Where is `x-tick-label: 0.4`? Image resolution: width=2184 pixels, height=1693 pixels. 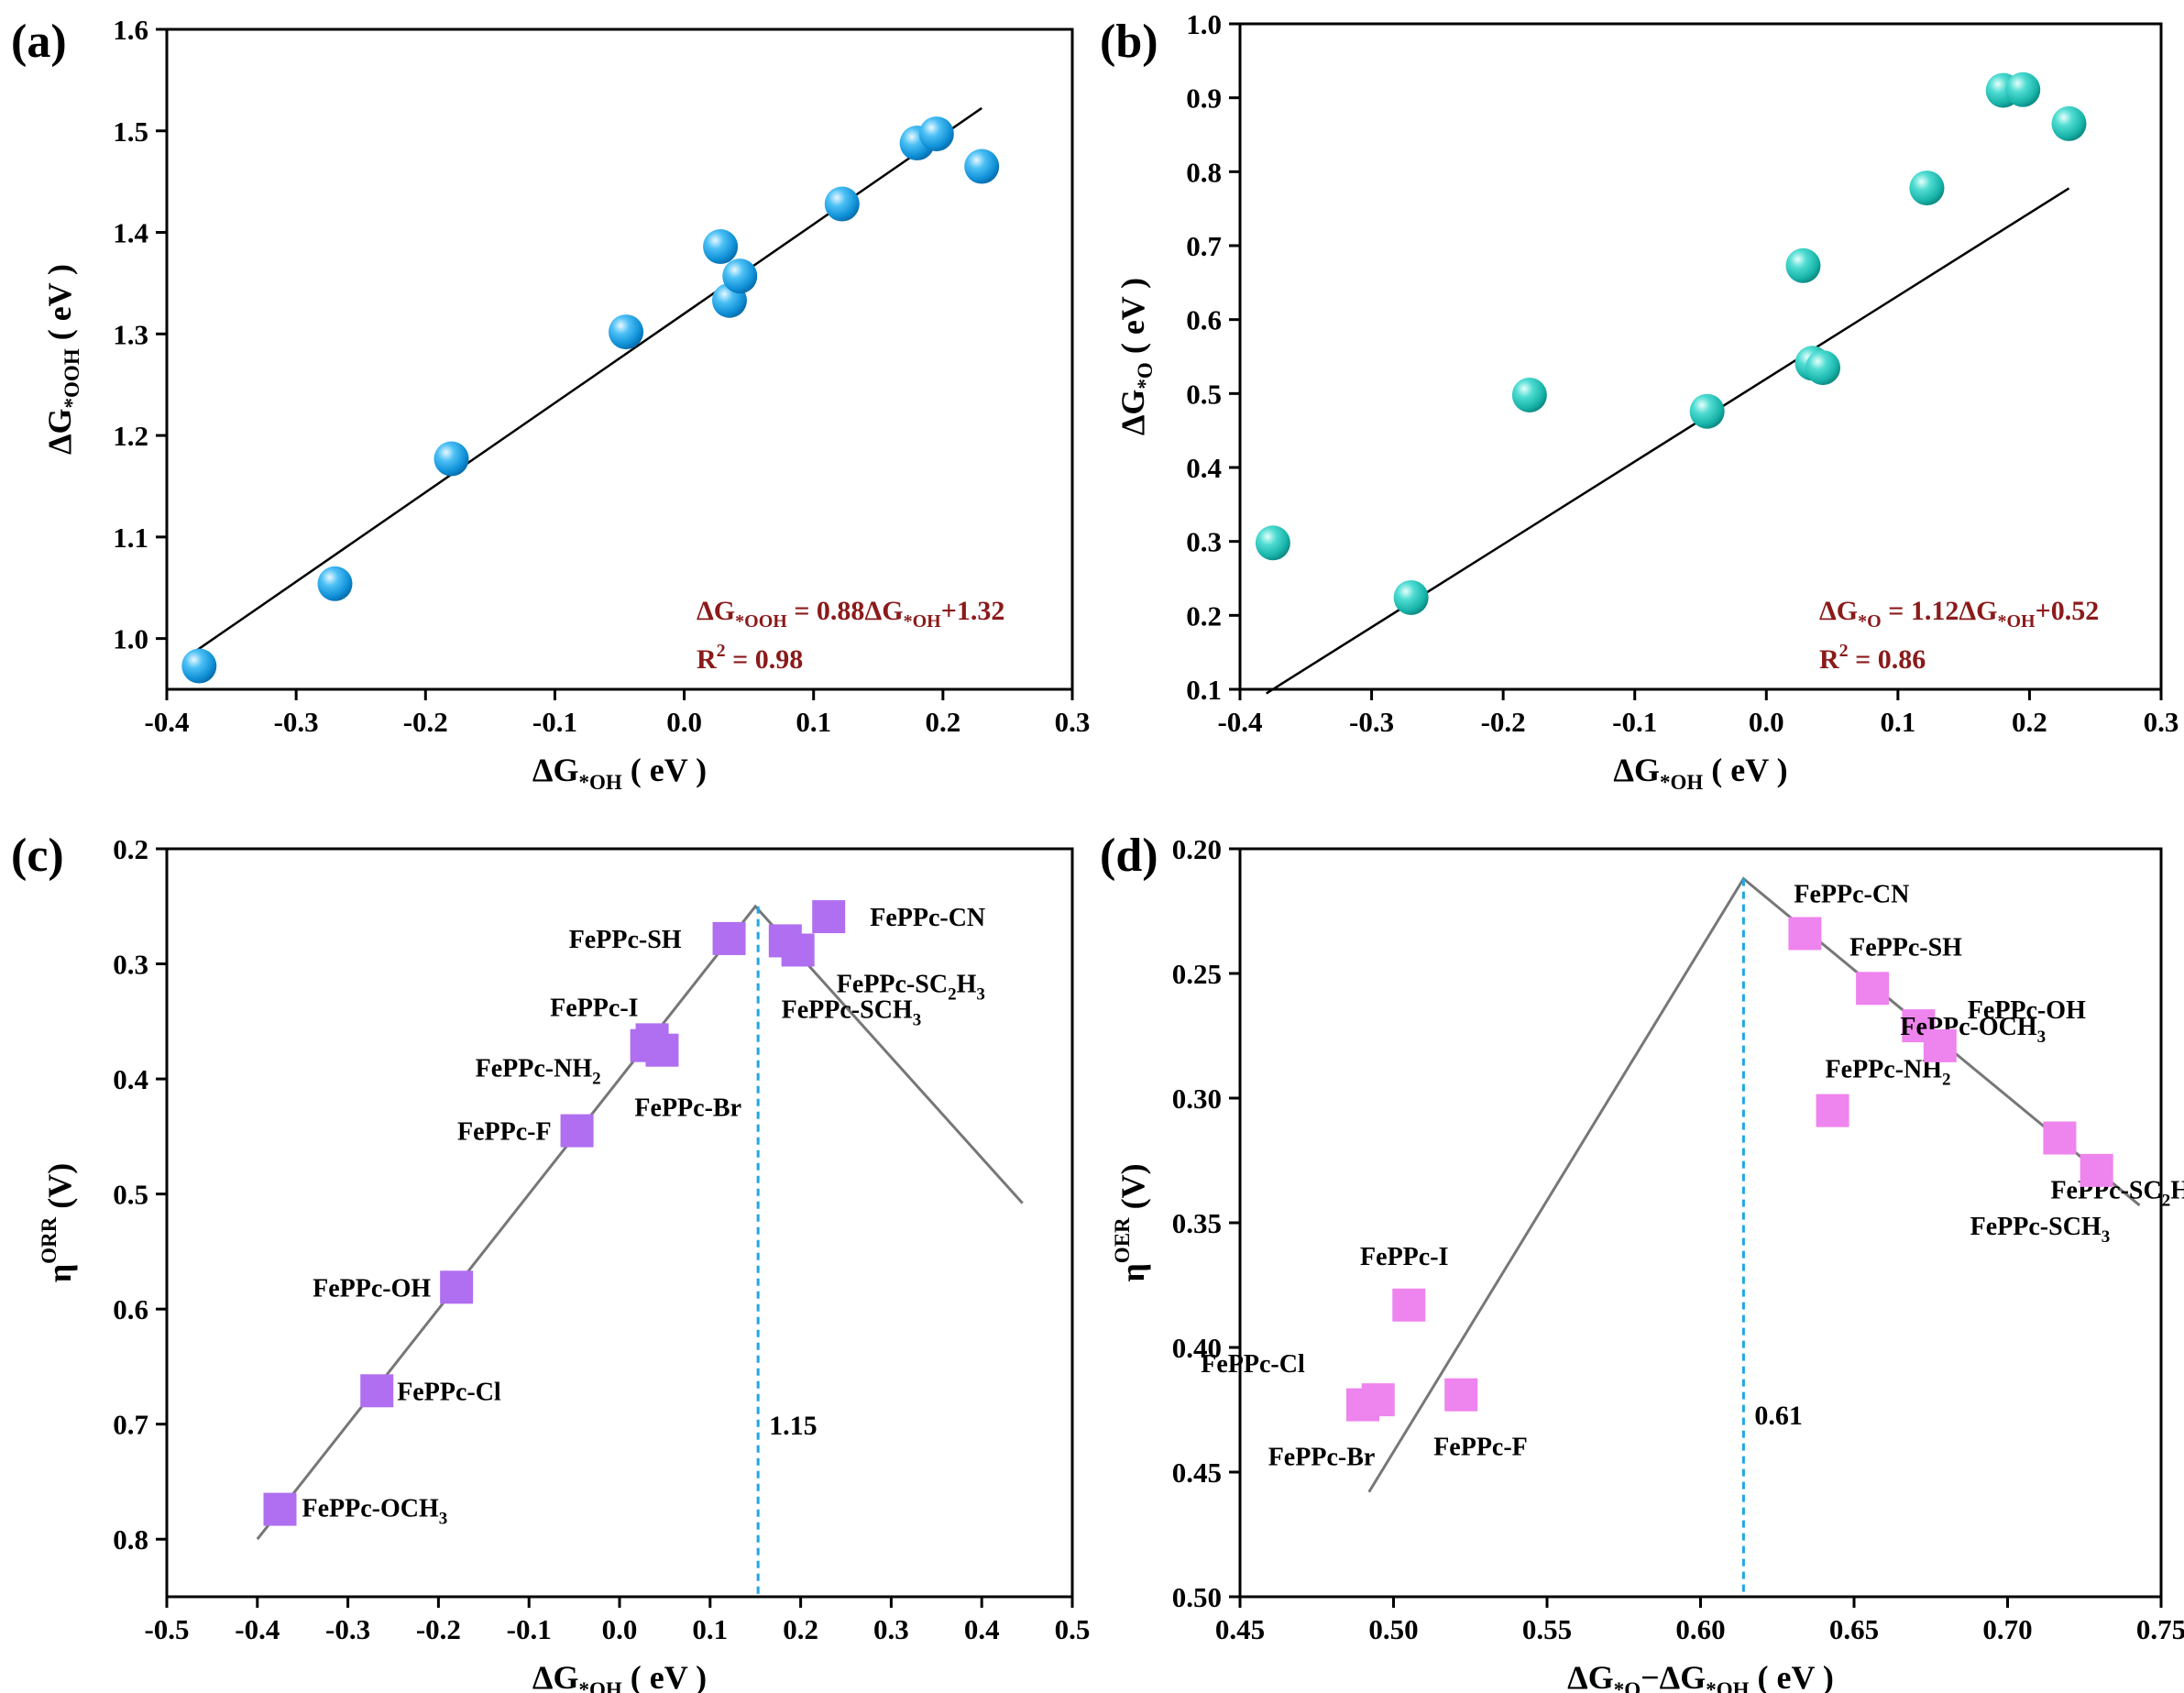
x-tick-label: 0.4 is located at coordinates (982, 1629).